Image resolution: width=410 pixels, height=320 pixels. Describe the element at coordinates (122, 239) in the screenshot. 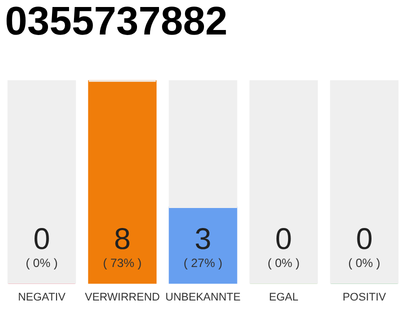

I see `data-label: 8` at that location.